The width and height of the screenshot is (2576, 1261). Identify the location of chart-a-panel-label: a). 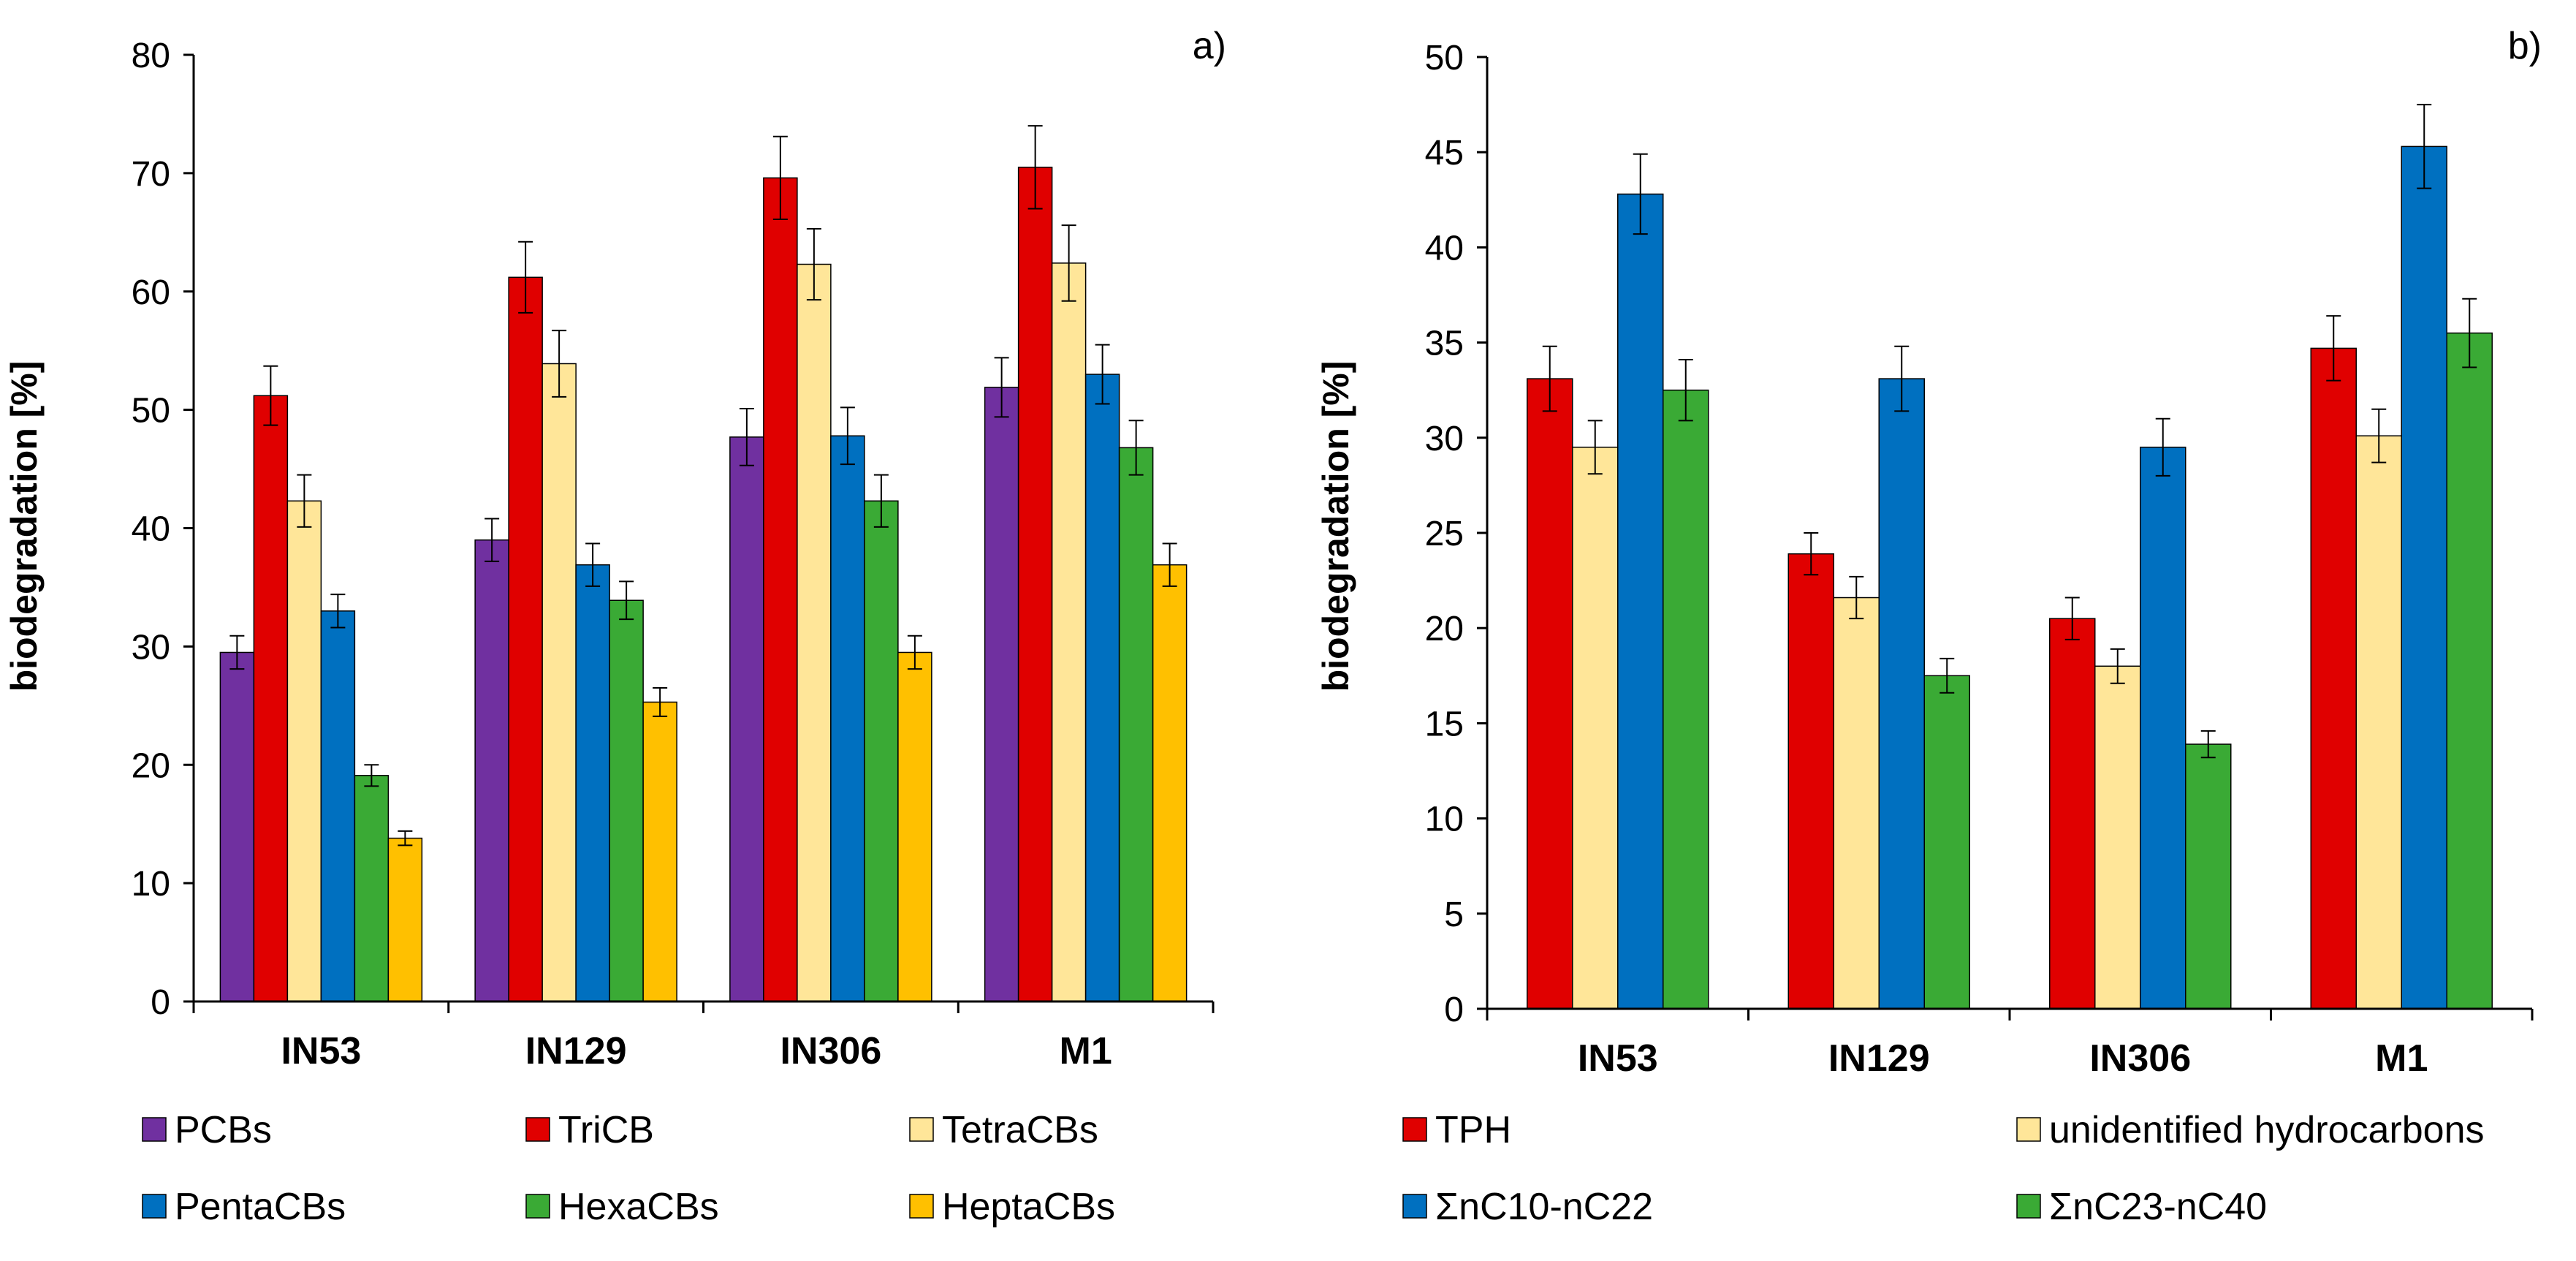
(1209, 46).